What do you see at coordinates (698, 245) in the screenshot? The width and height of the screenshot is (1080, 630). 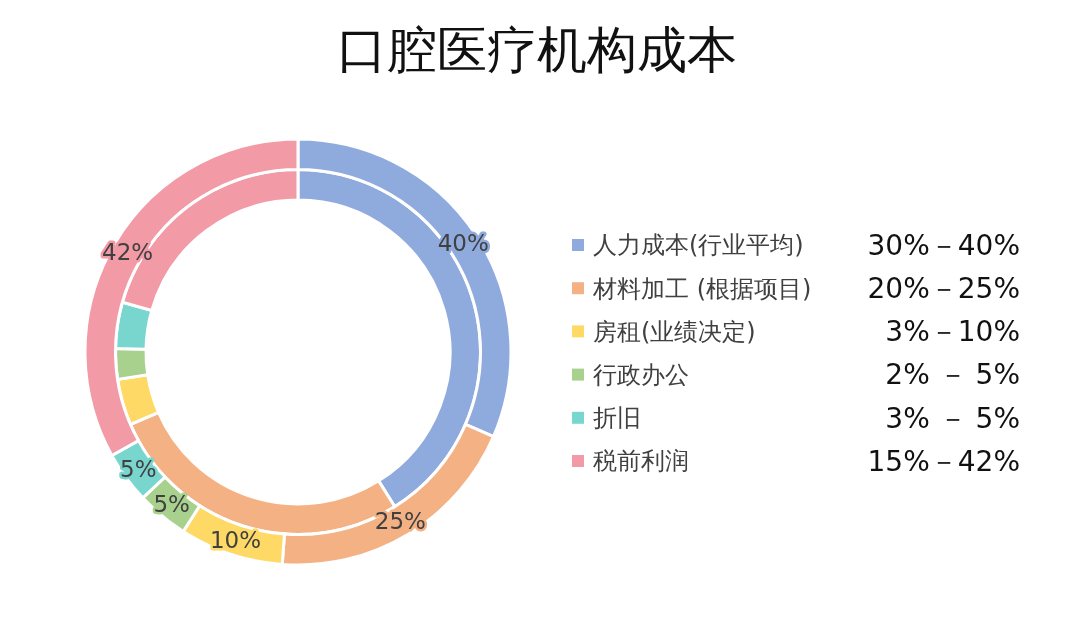 I see `legend-label: 人力成本(行业平均)` at bounding box center [698, 245].